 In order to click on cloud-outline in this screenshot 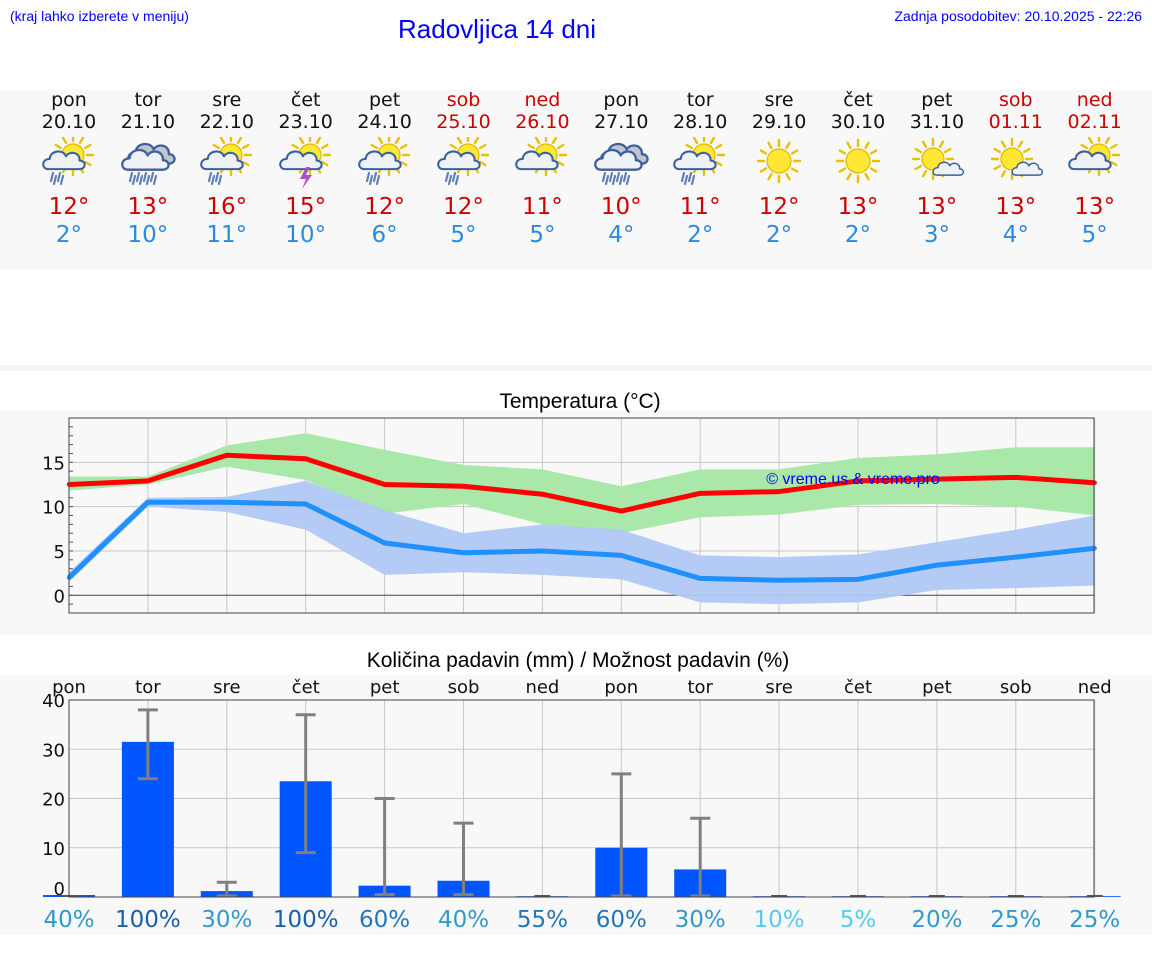, I will do `click(379, 160)`.